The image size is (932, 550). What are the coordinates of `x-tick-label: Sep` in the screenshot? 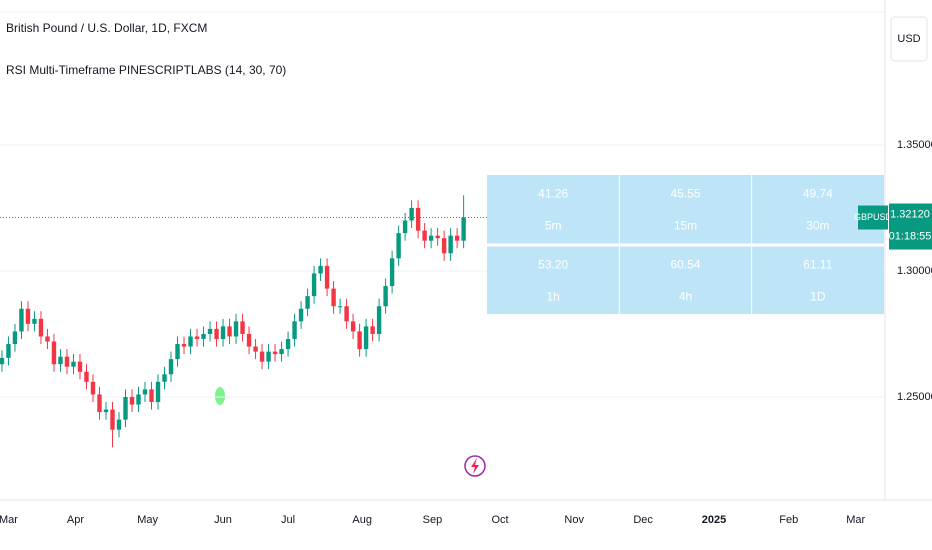 It's located at (433, 520).